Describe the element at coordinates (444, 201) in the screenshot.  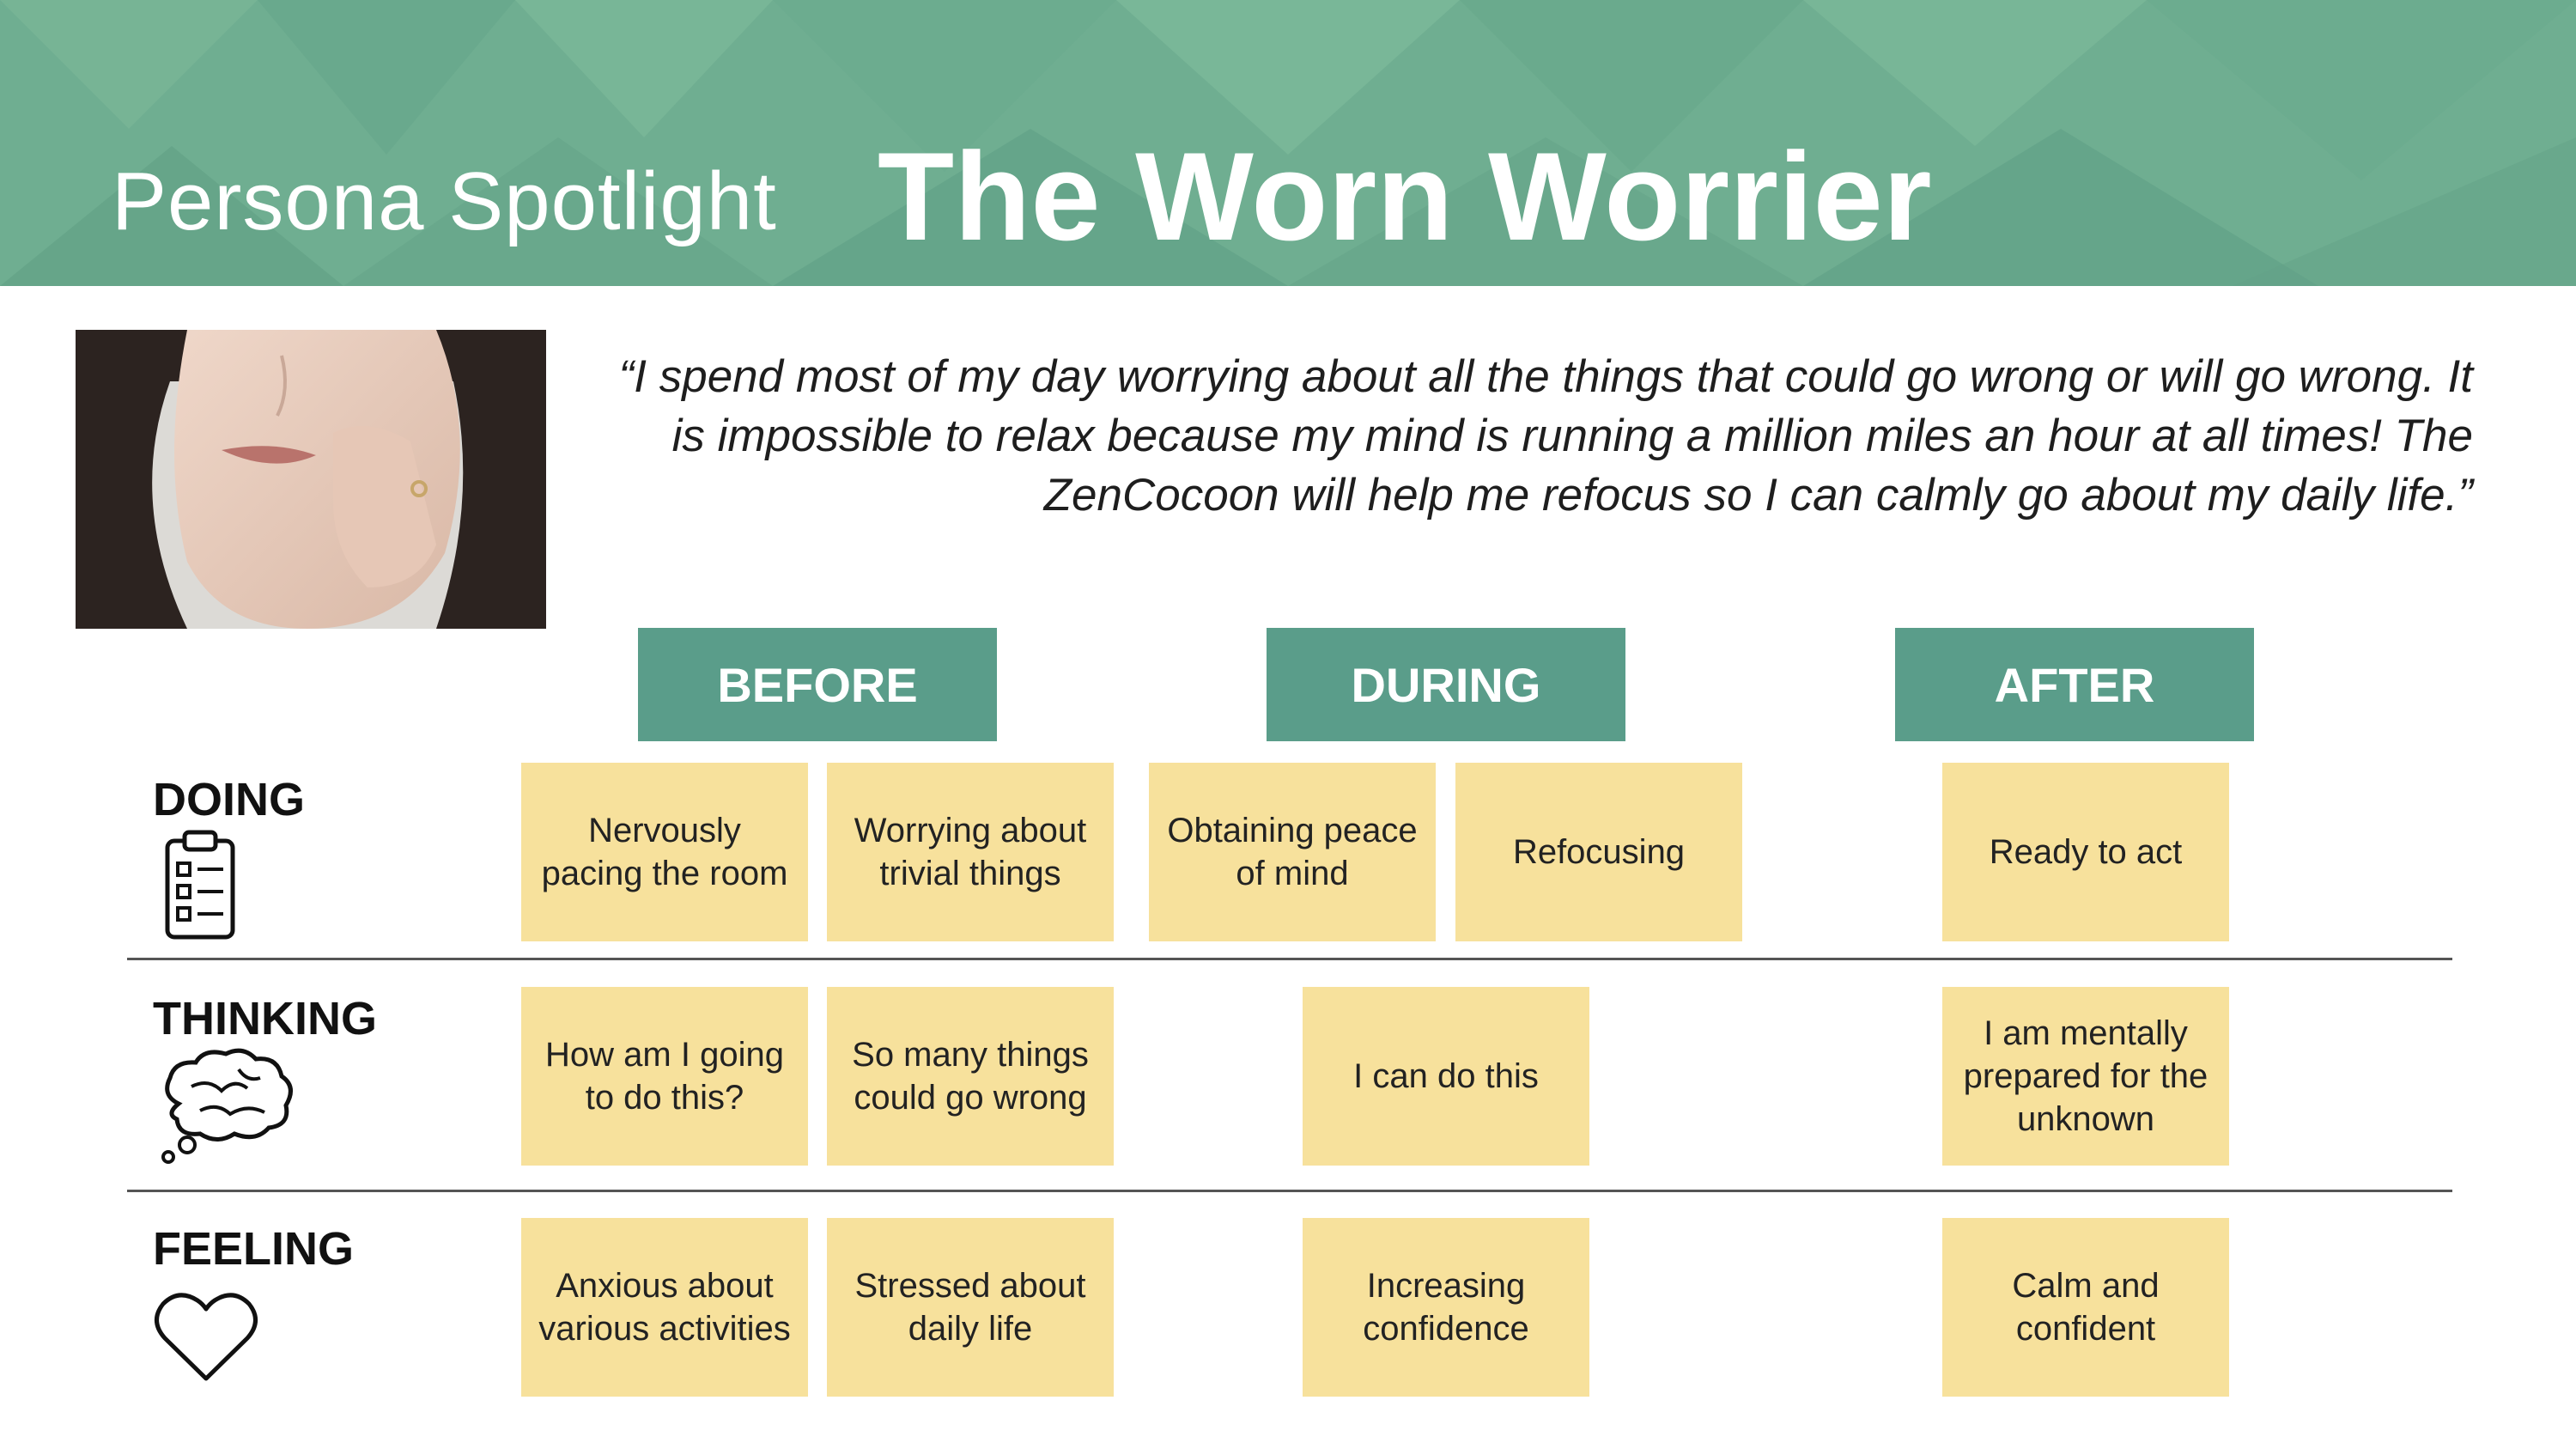
I see `header-subtitle: Persona Spotlight` at that location.